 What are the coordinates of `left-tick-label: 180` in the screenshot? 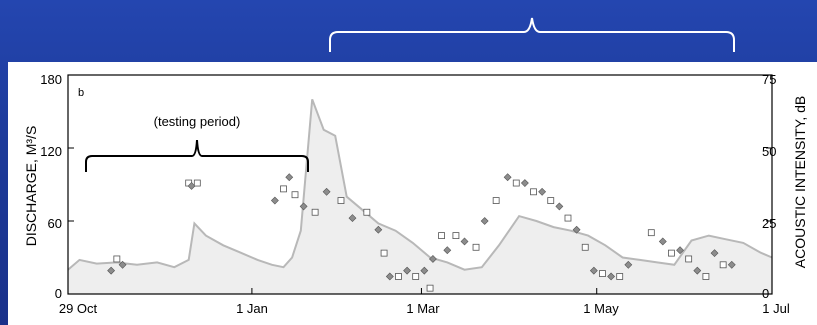 It's located at (51, 79).